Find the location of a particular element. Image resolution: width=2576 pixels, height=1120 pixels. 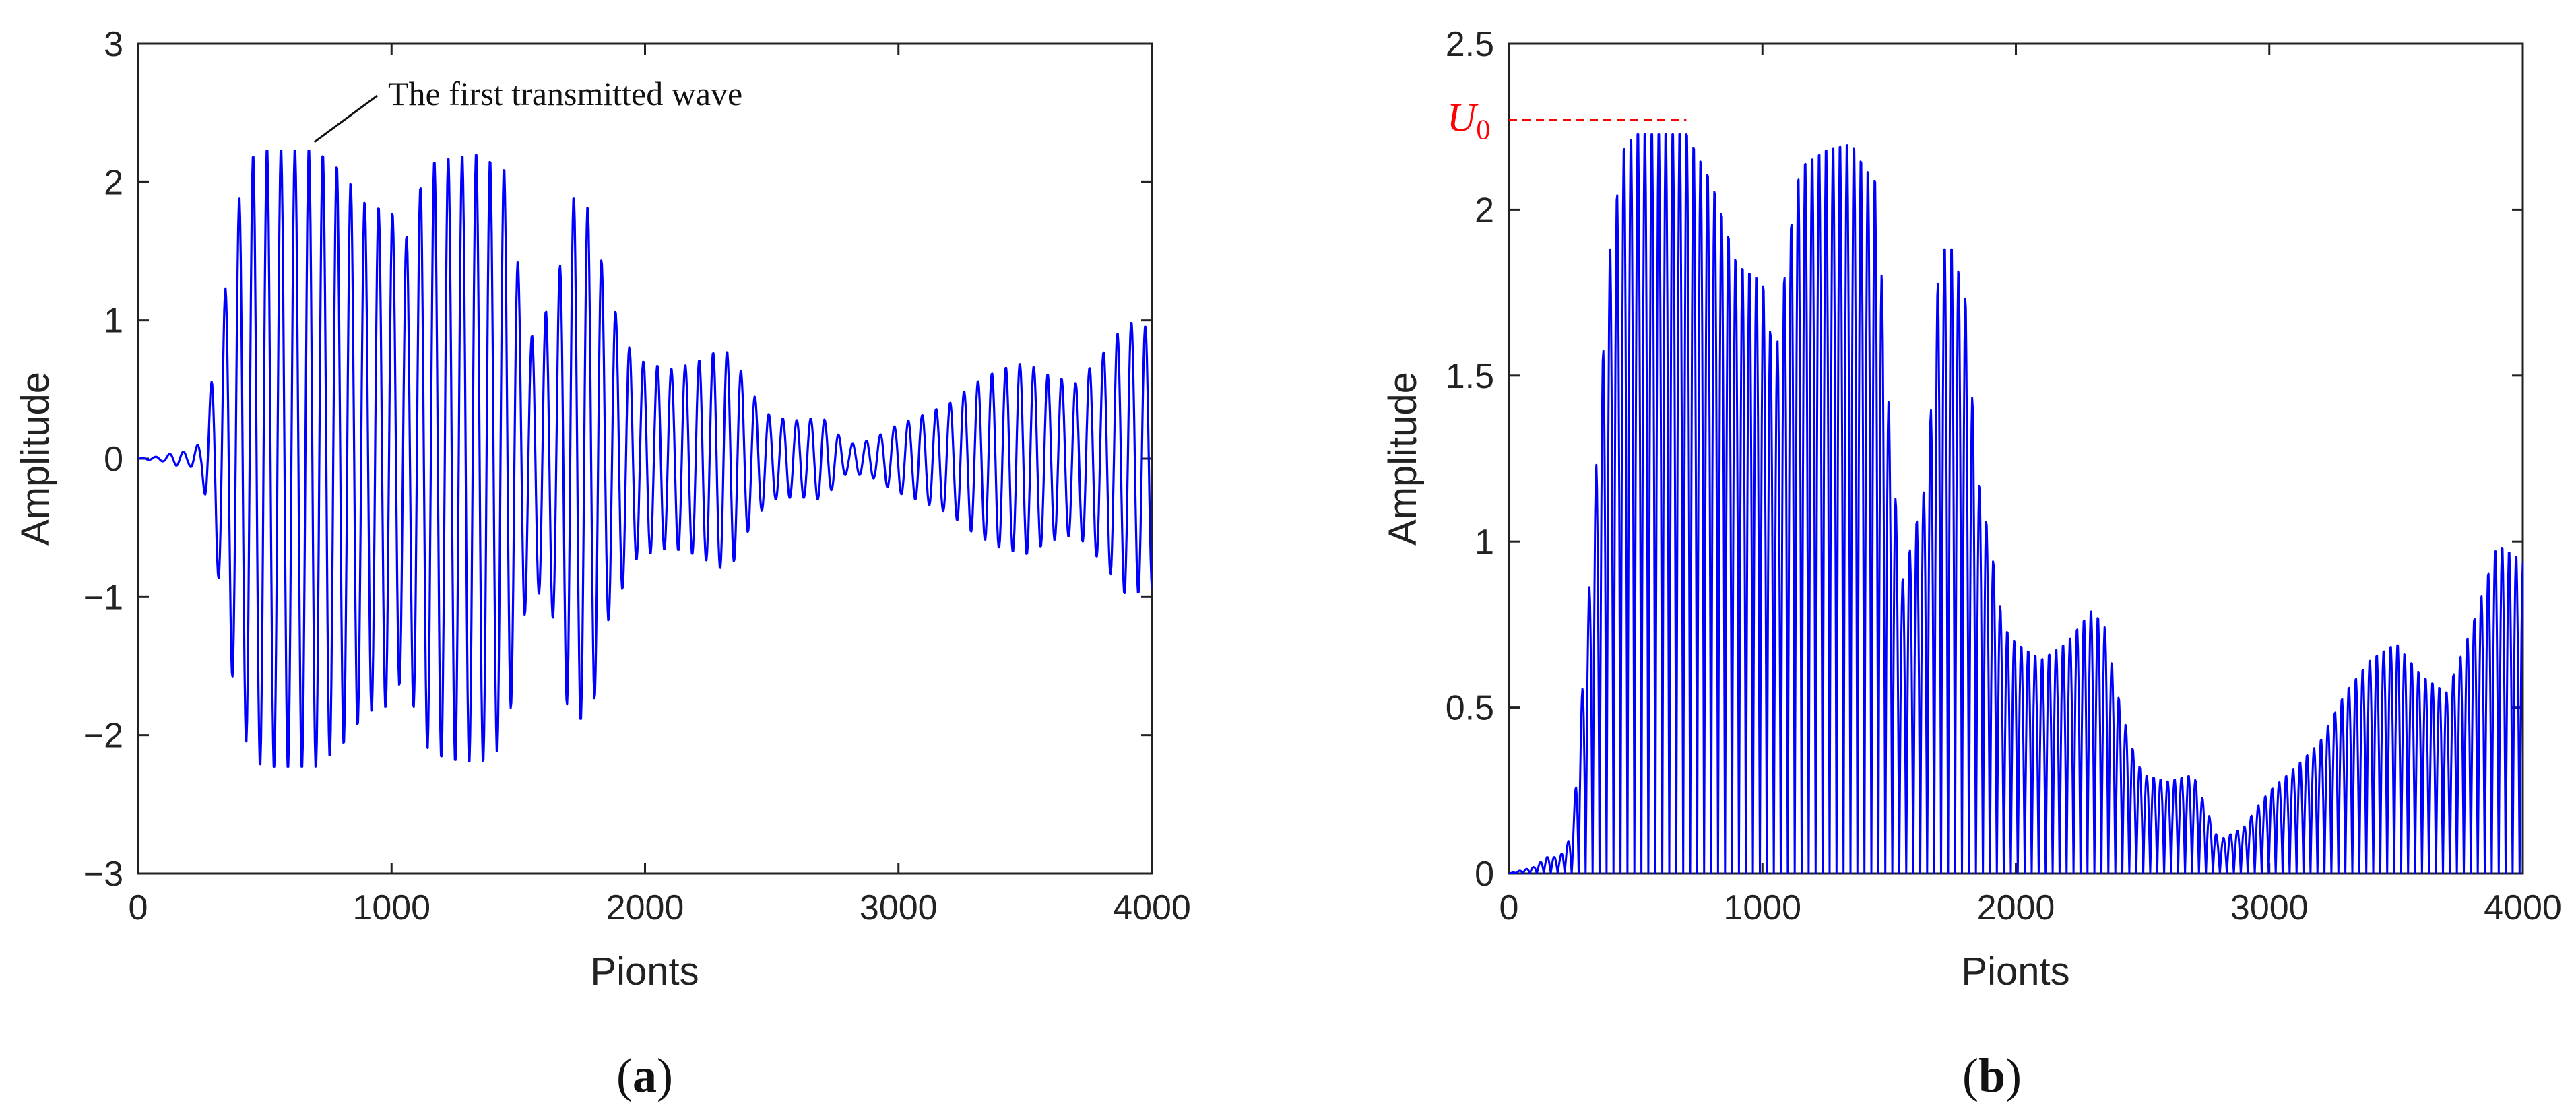

panel-a-x-tick-labels: 0 1000 2000 3000 4000 is located at coordinates (660, 907).